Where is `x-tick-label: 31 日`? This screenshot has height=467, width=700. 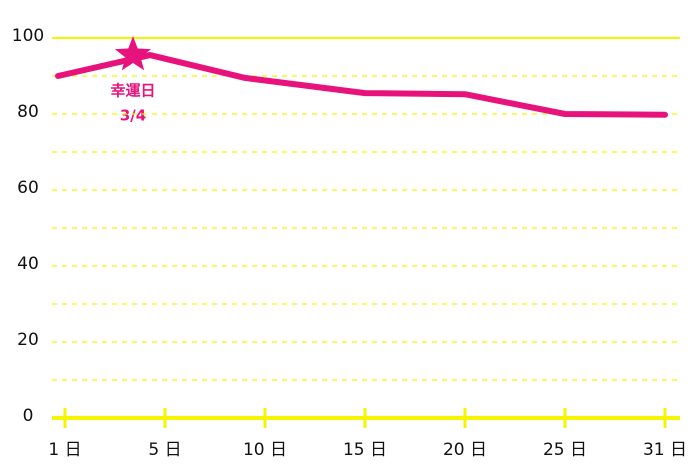 x-tick-label: 31 日 is located at coordinates (665, 450).